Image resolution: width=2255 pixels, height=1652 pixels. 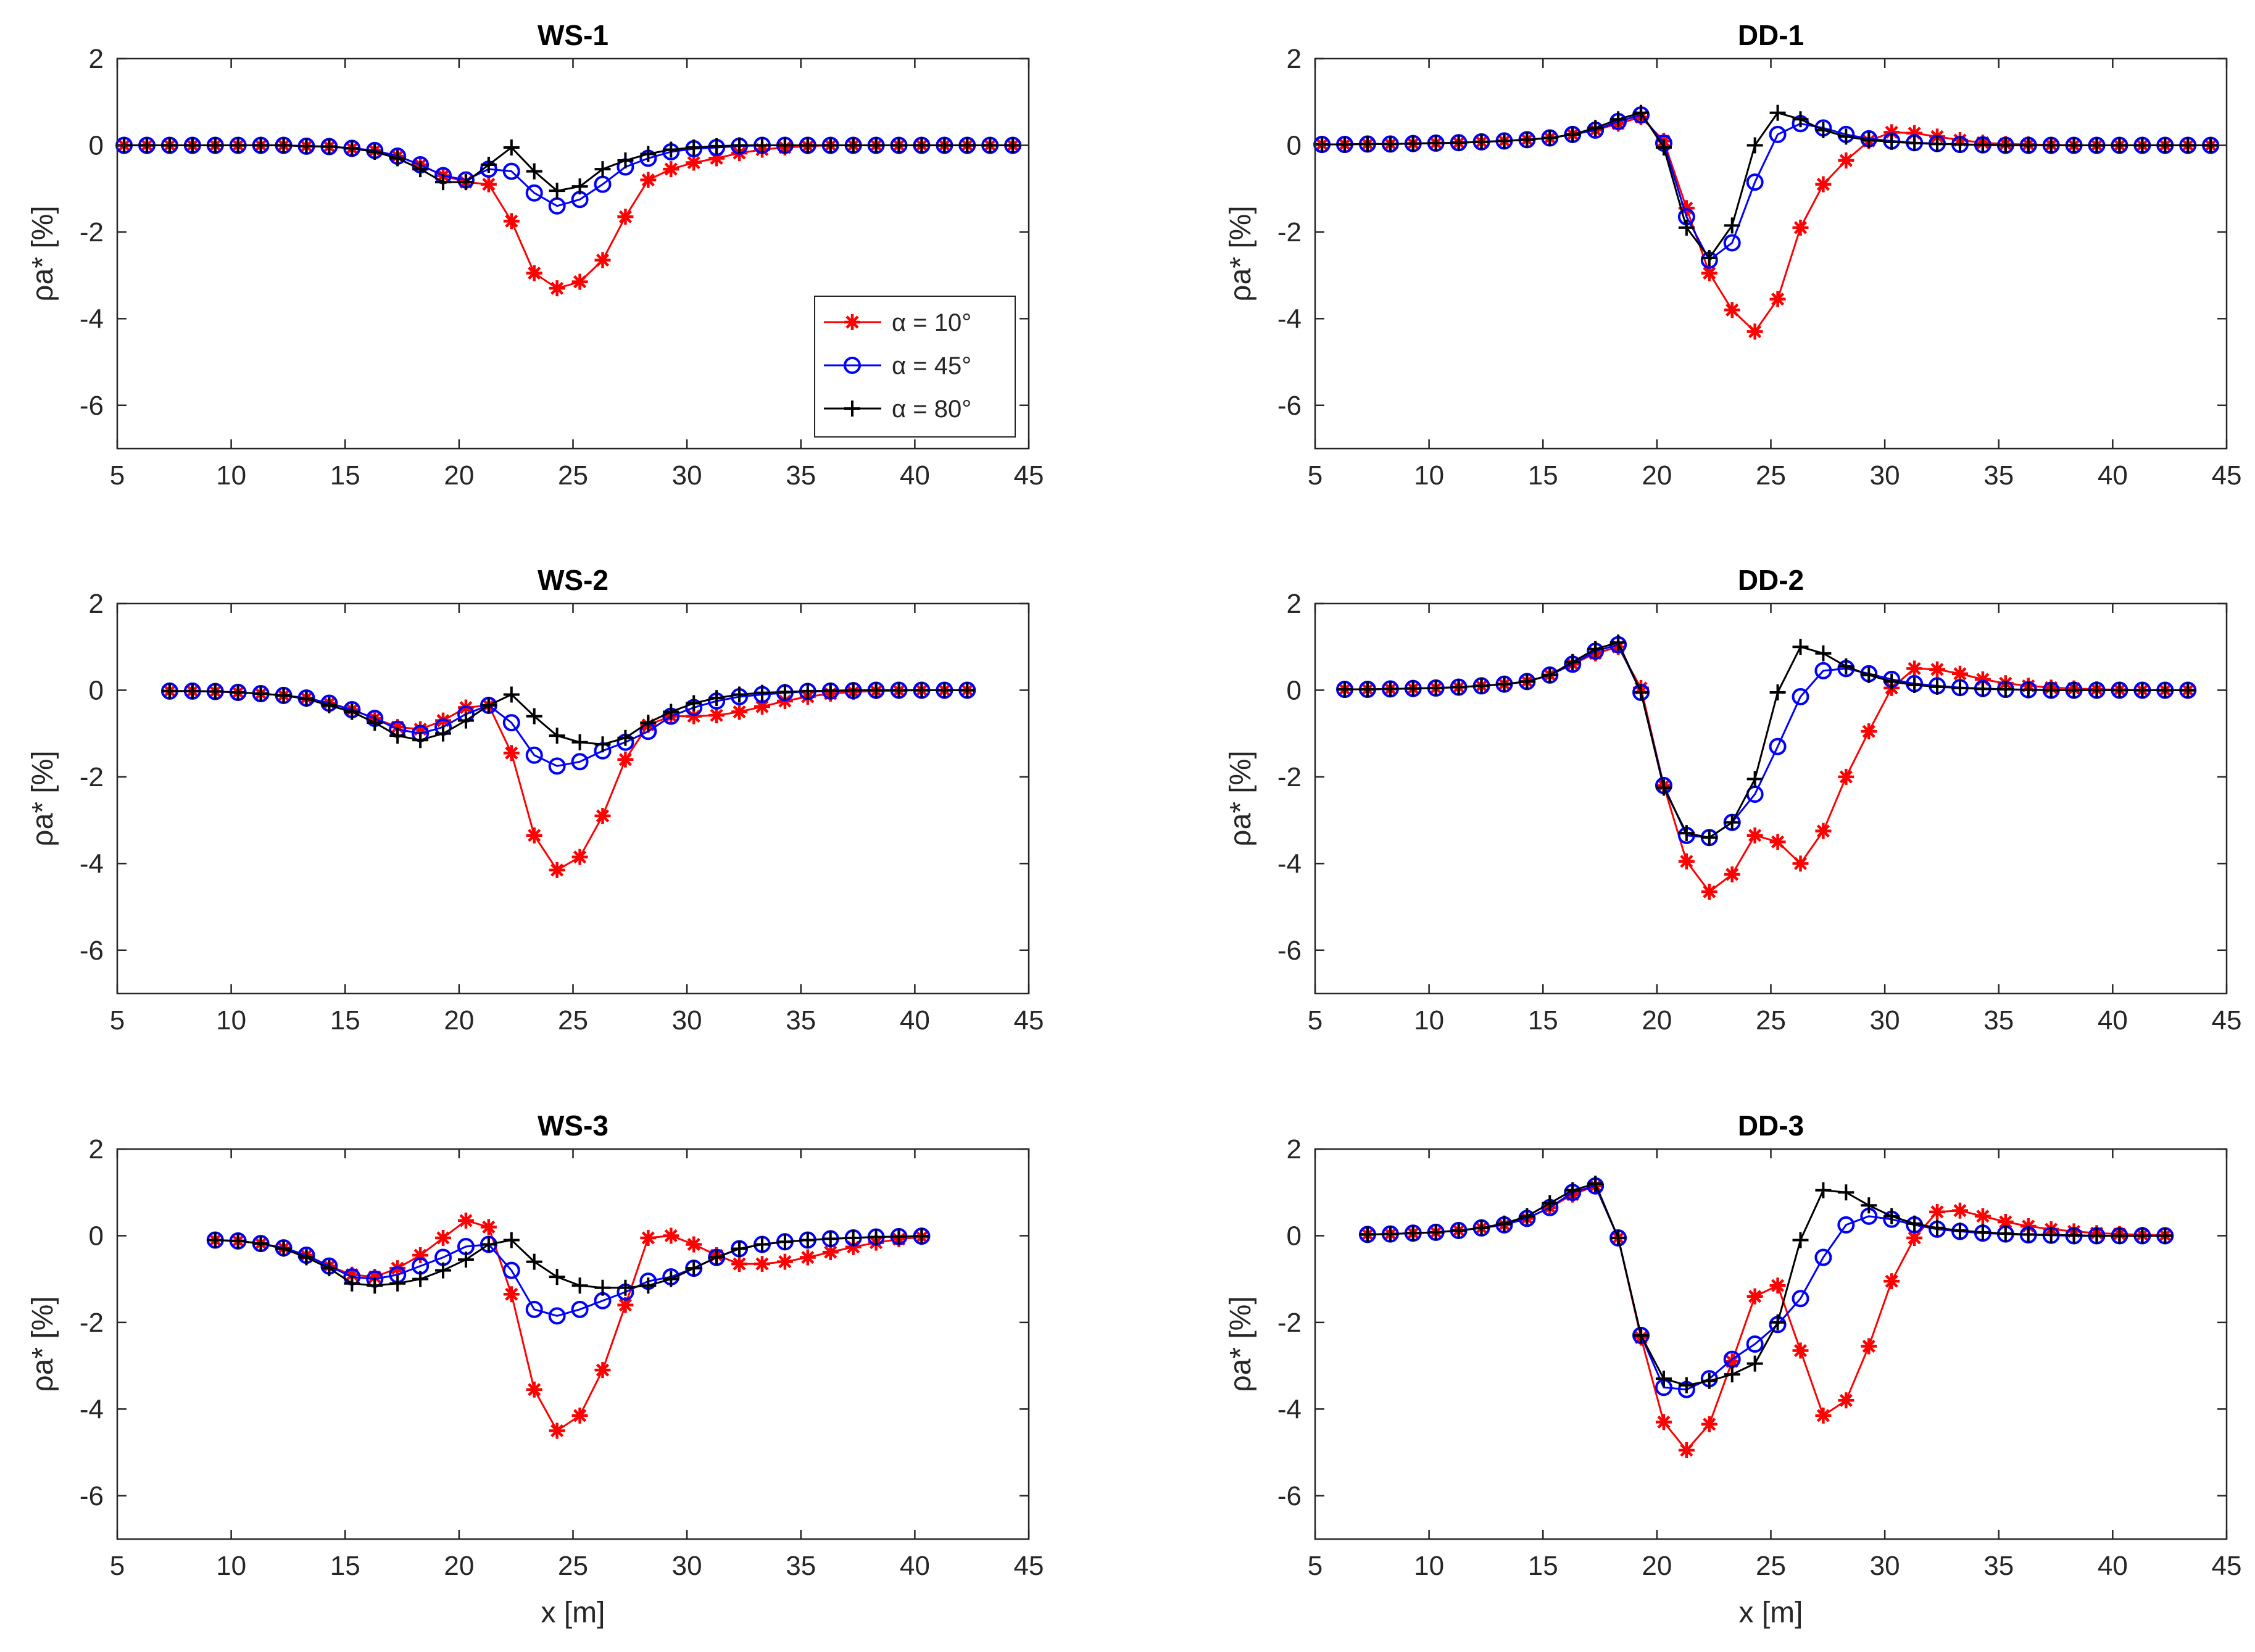 What do you see at coordinates (1771, 1344) in the screenshot?
I see `plot-area` at bounding box center [1771, 1344].